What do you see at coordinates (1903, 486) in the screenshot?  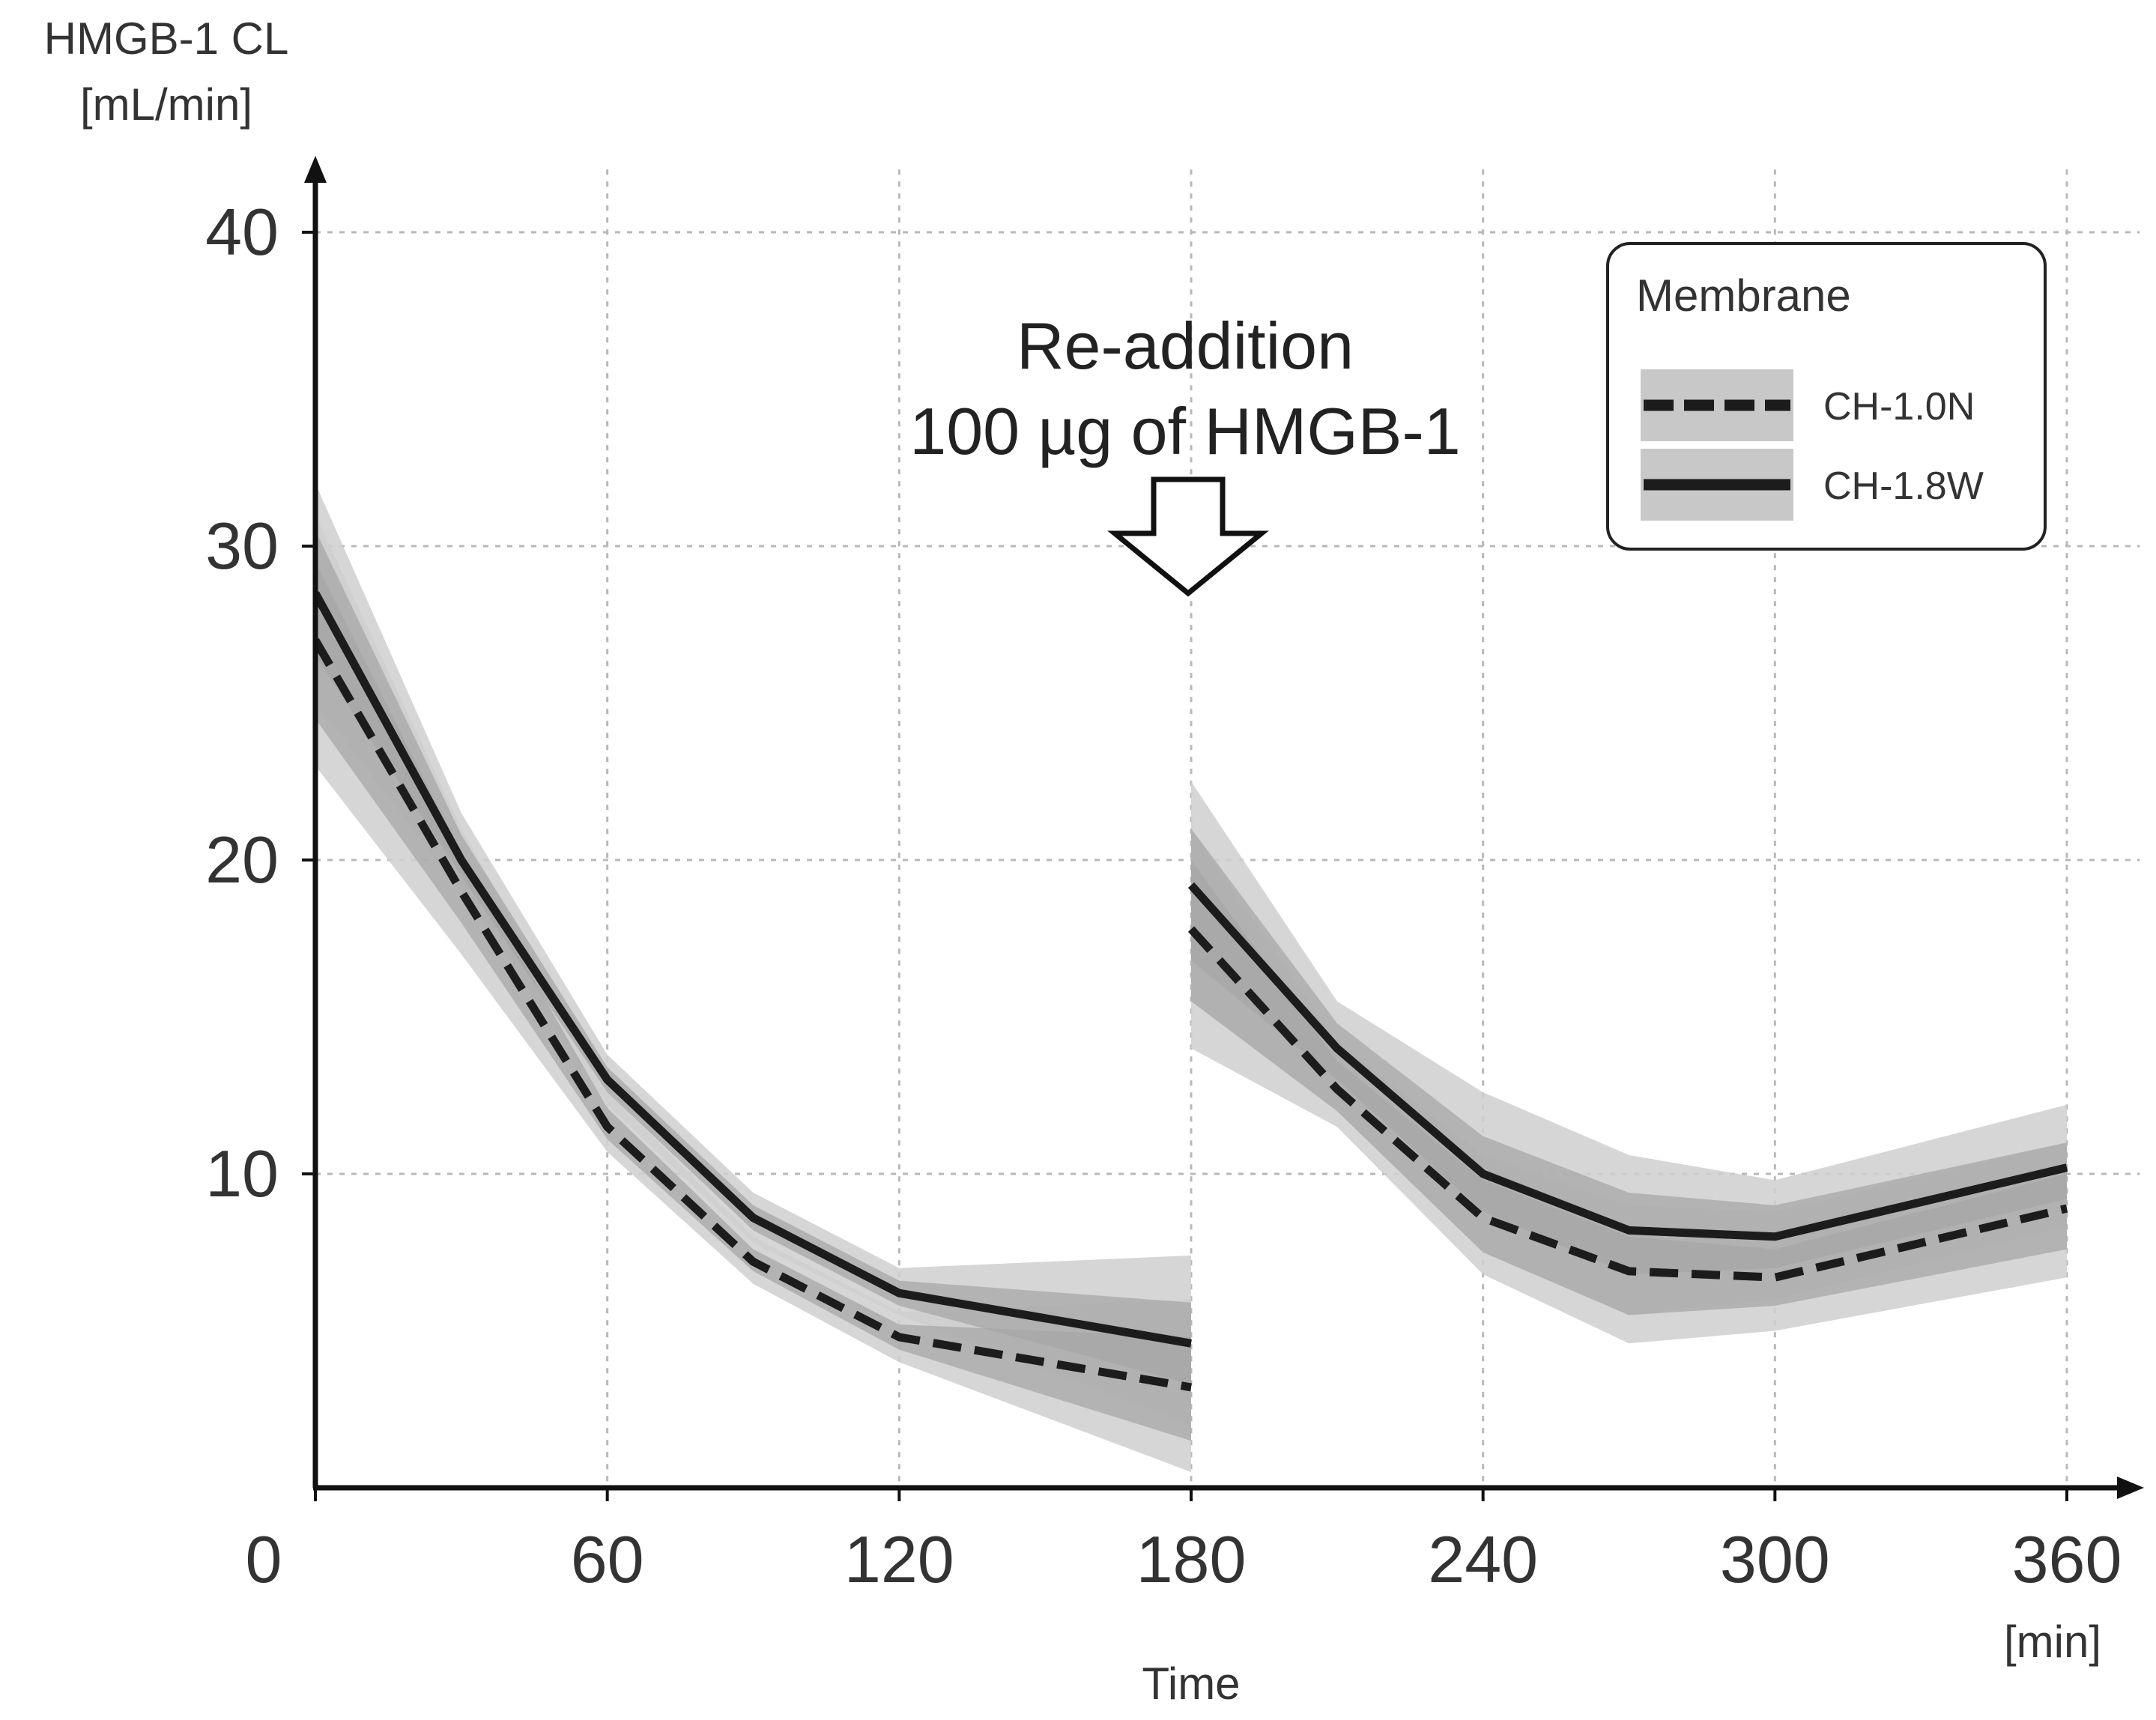 I see `legend-label: CH-1.8W` at bounding box center [1903, 486].